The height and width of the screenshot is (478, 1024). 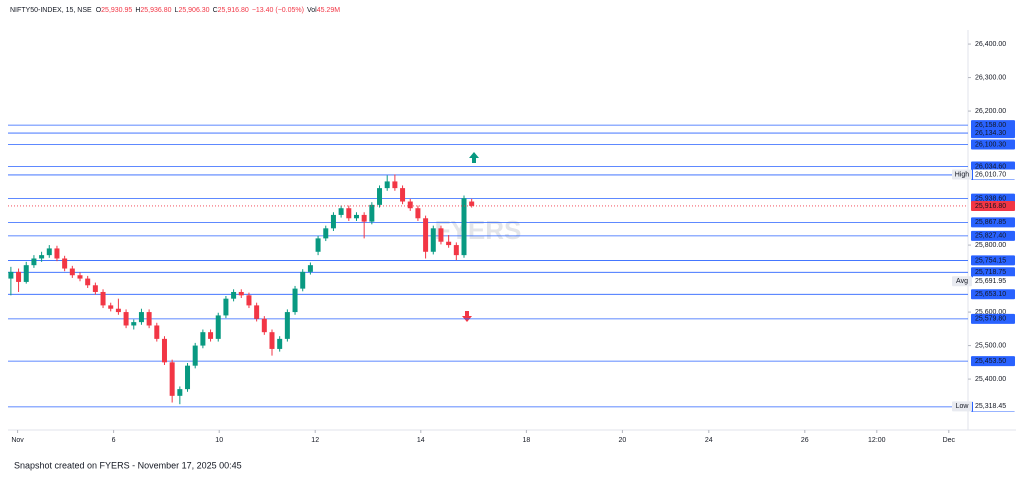 I want to click on y-tick-label: 25,400.00, so click(x=990, y=379).